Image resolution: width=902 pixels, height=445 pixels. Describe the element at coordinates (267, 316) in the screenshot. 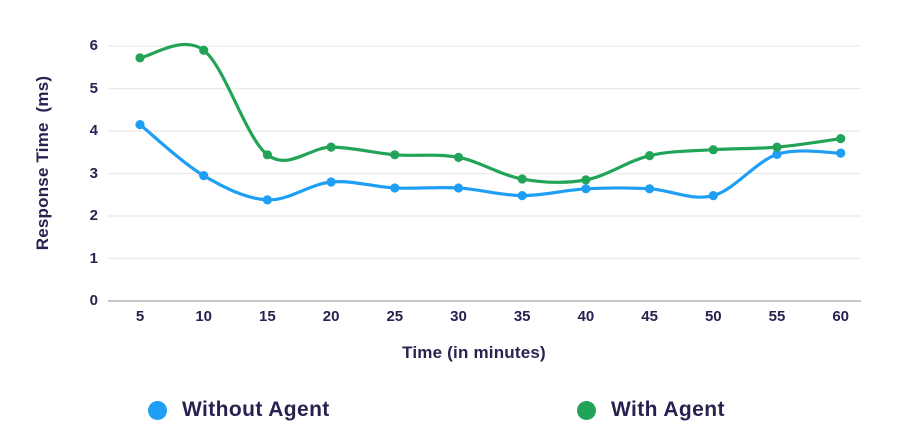

I see `x-tick-label: 15` at that location.